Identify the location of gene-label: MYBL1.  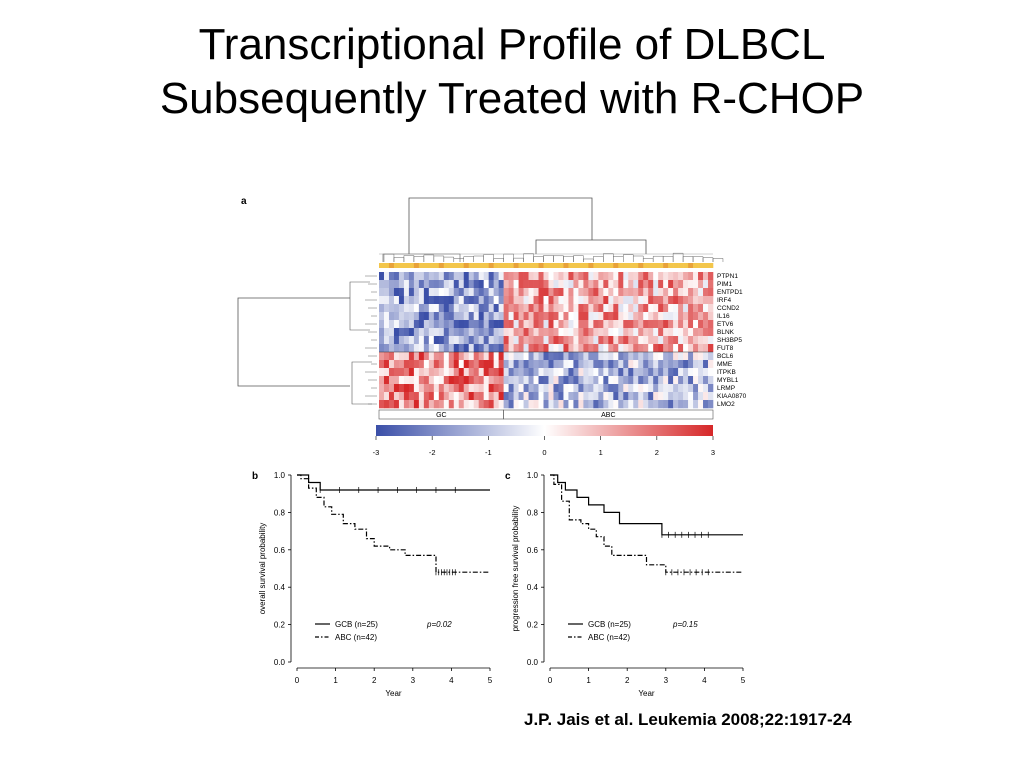
(728, 380).